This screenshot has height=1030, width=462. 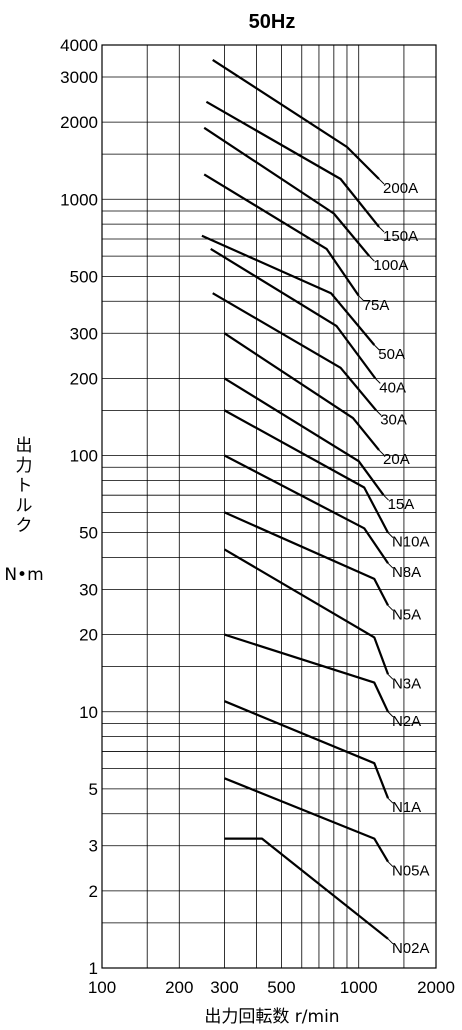 What do you see at coordinates (93, 846) in the screenshot?
I see `y-tick-label: 3` at bounding box center [93, 846].